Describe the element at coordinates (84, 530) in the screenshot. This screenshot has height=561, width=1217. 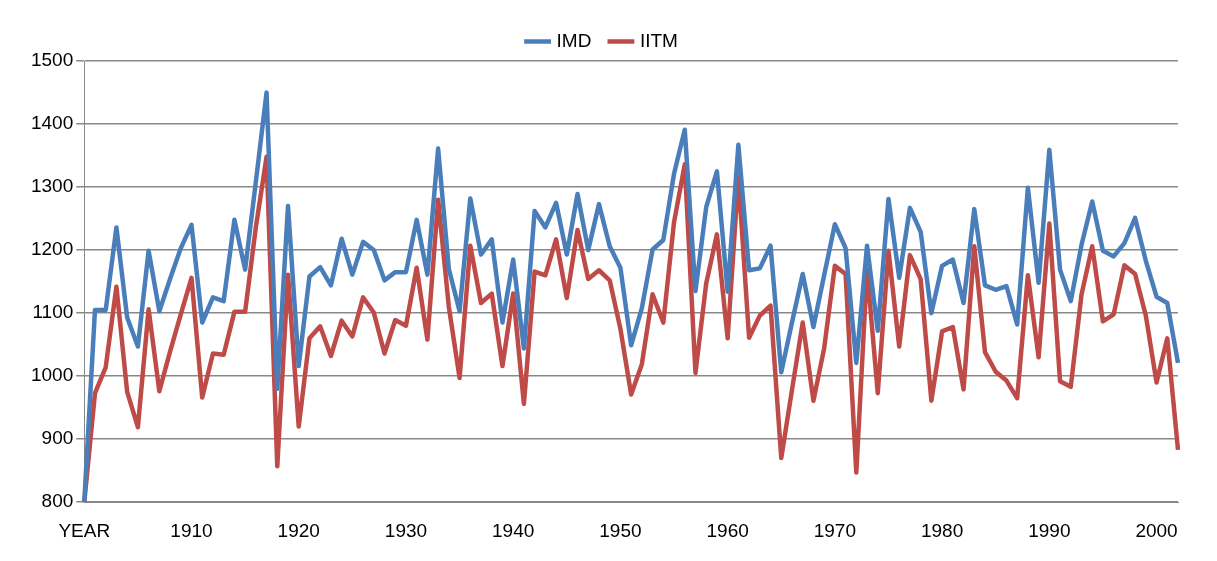
I see `x-tick-label: YEAR` at that location.